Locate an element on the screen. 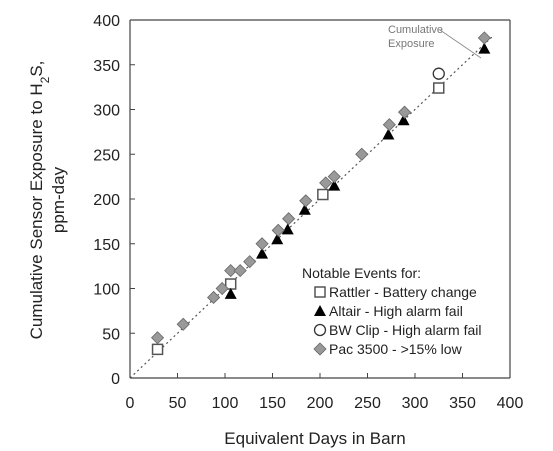  x-tick-label: 350 is located at coordinates (462, 403).